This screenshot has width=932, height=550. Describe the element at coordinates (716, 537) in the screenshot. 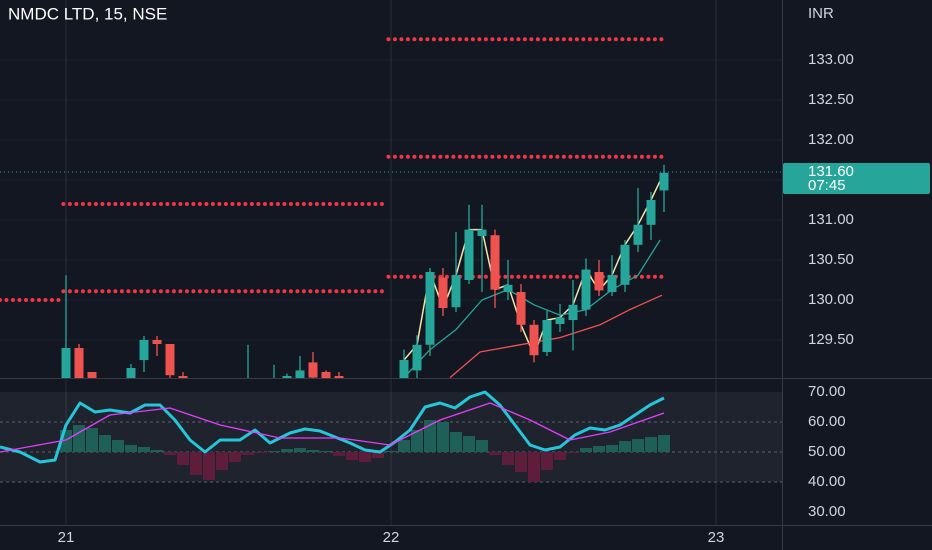

I see `x-tick-label: 23` at that location.